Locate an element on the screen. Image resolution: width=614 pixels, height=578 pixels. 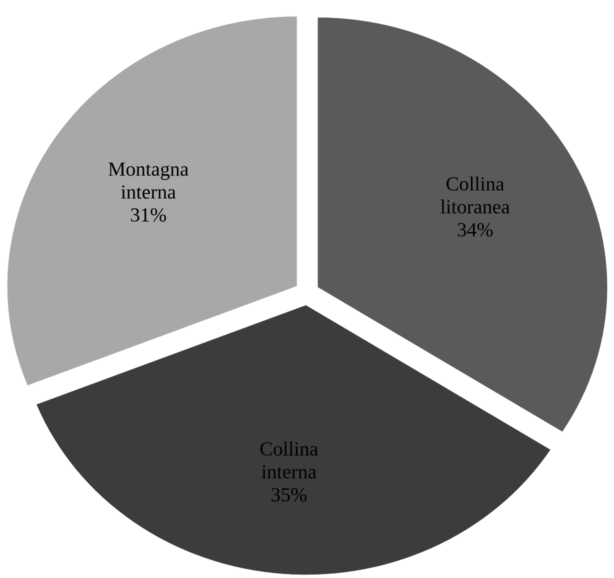
slice-label: Collina interna is located at coordinates (289, 460).